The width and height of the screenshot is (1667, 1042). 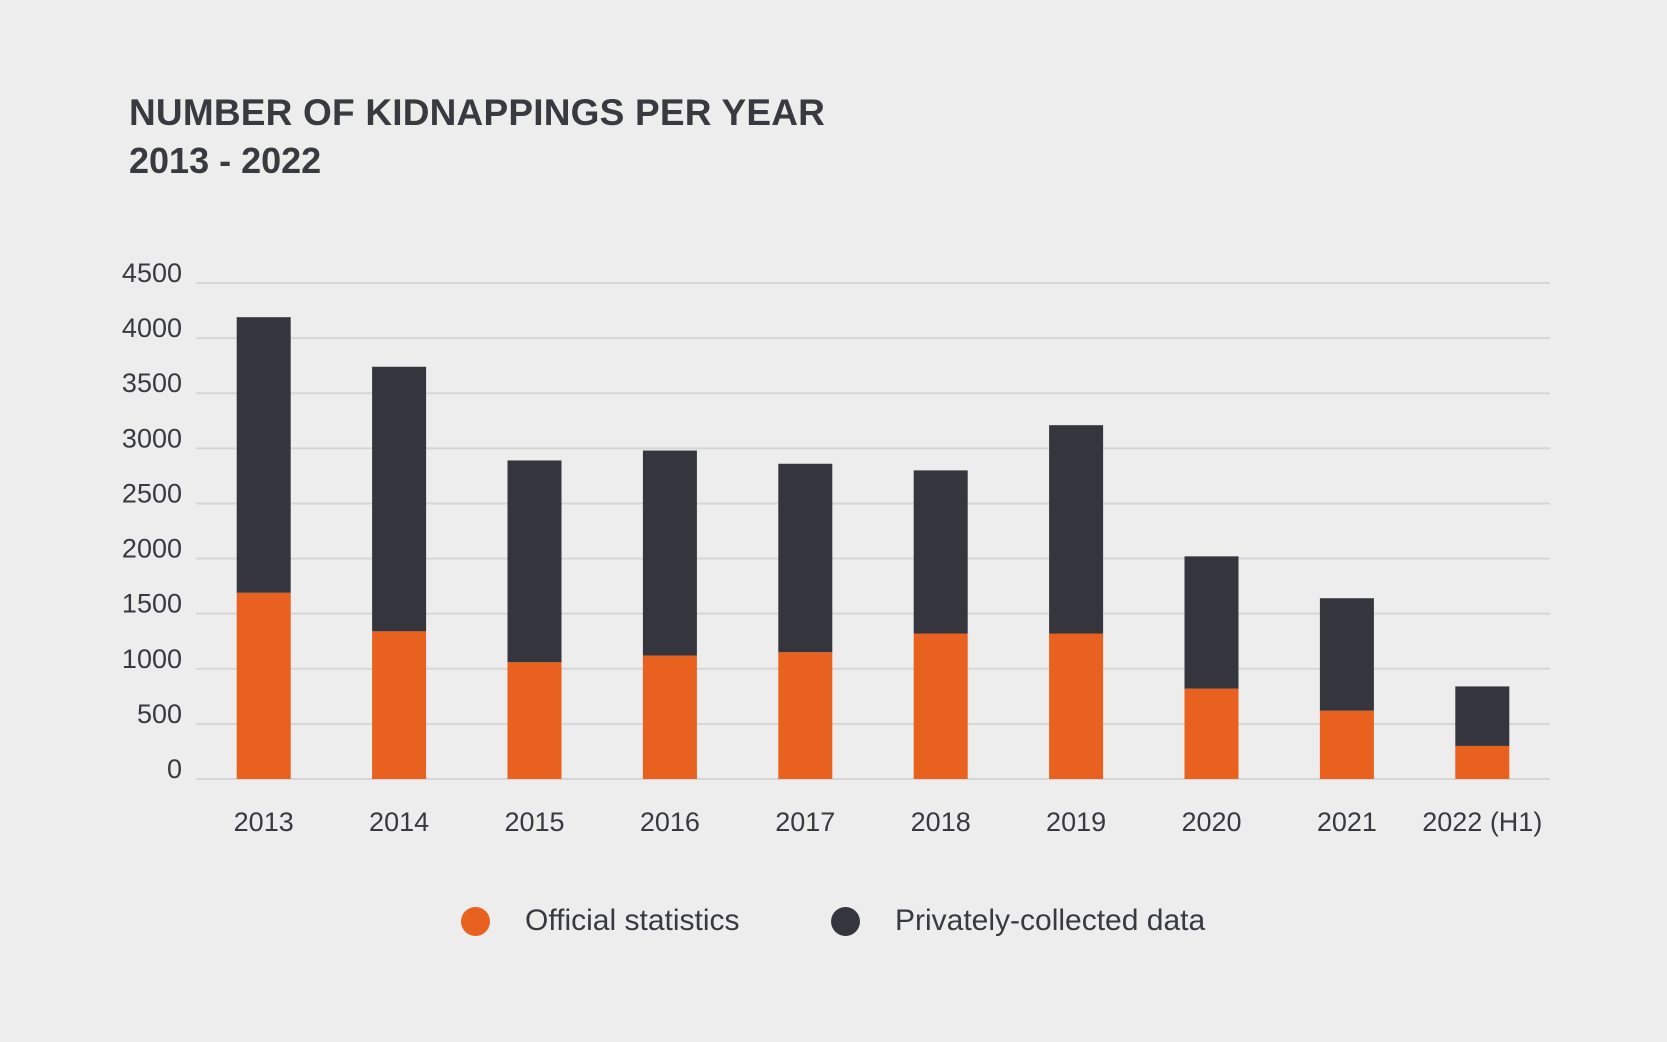 What do you see at coordinates (152, 659) in the screenshot?
I see `y-tick-label: 1000` at bounding box center [152, 659].